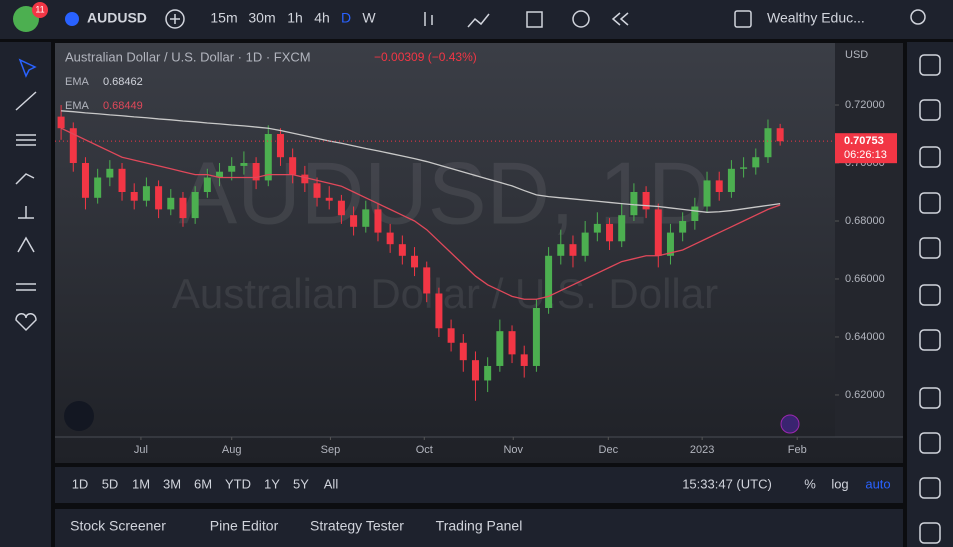 This screenshot has height=547, width=953. I want to click on timeframe: 15m, so click(223, 18).